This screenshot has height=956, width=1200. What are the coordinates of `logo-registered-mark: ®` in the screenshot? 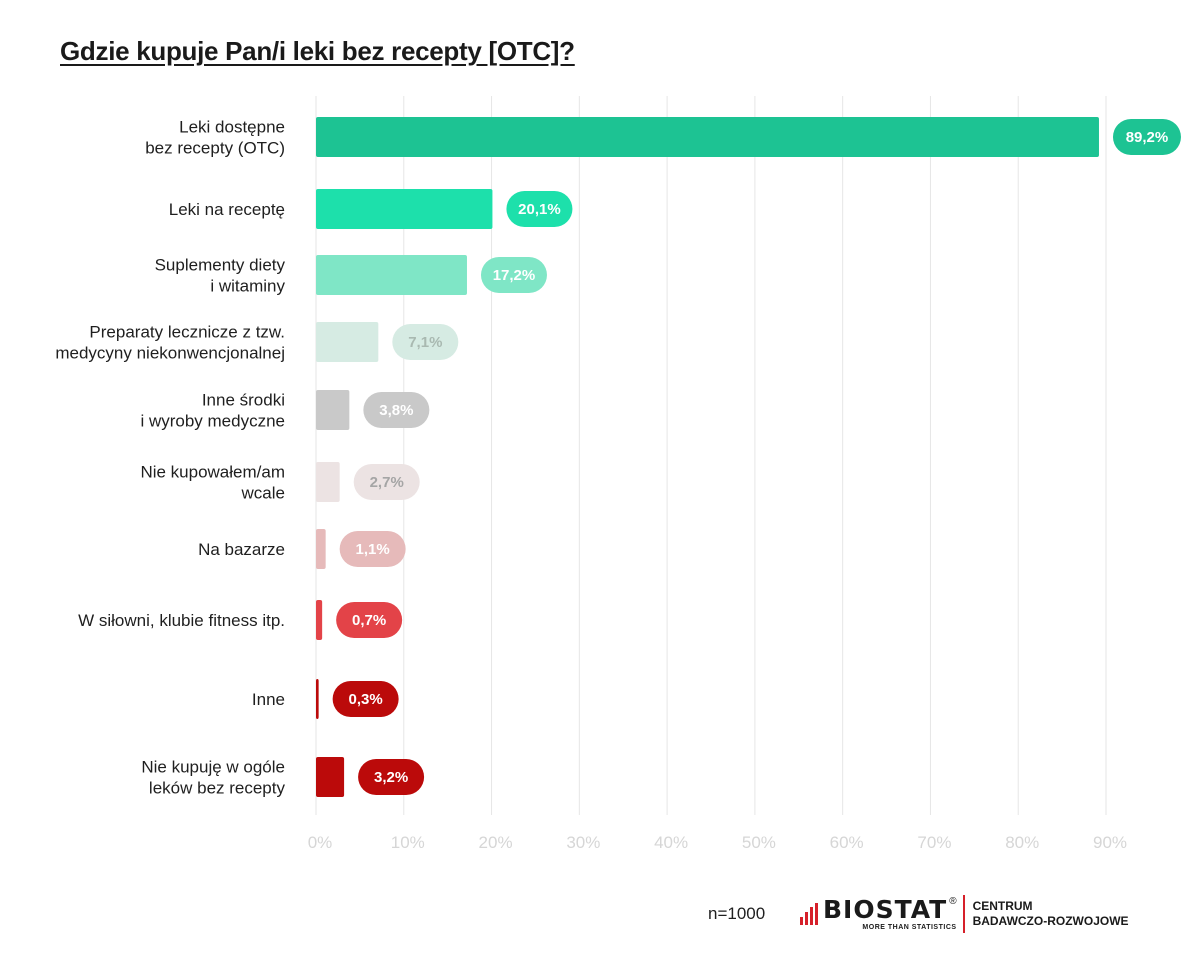 It's located at (953, 901).